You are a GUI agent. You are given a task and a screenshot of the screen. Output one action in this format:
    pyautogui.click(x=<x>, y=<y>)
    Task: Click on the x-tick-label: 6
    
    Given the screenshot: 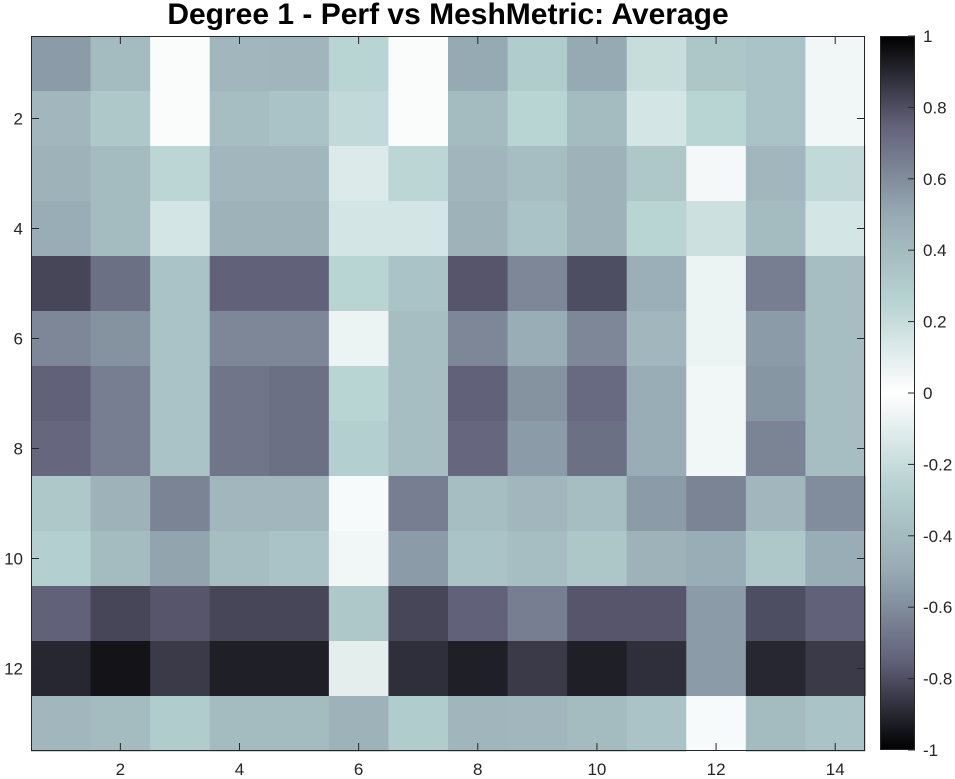 What is the action you would take?
    pyautogui.click(x=358, y=769)
    